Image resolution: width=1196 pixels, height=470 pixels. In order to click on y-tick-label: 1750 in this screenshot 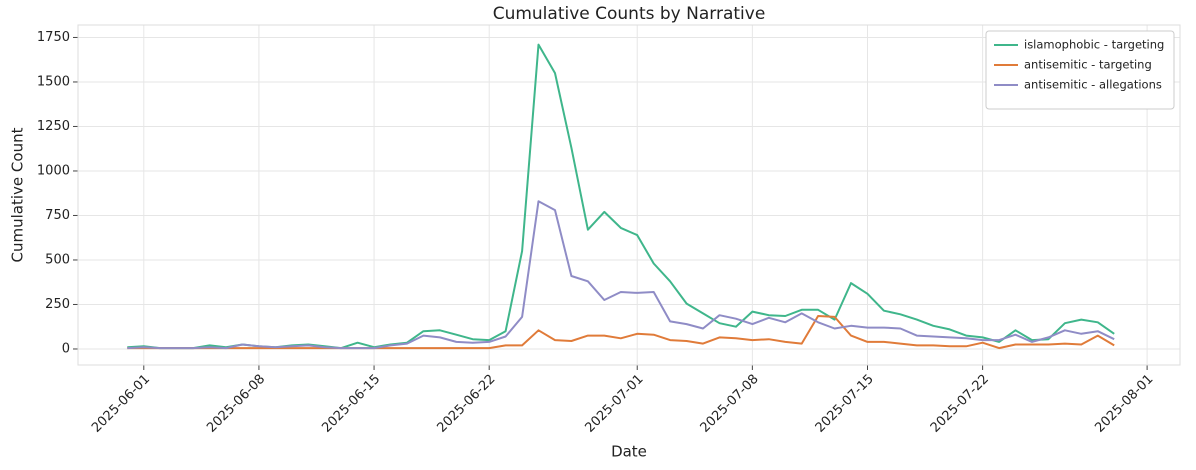, I will do `click(53, 37)`.